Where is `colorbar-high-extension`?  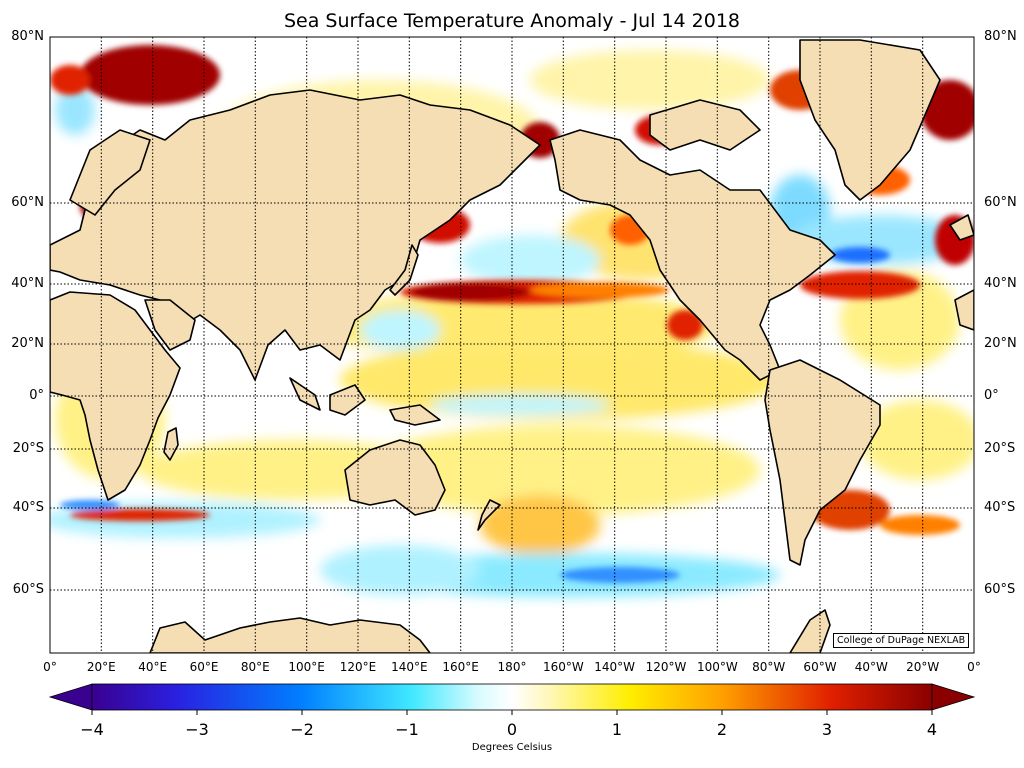
colorbar-high-extension is located at coordinates (953, 697).